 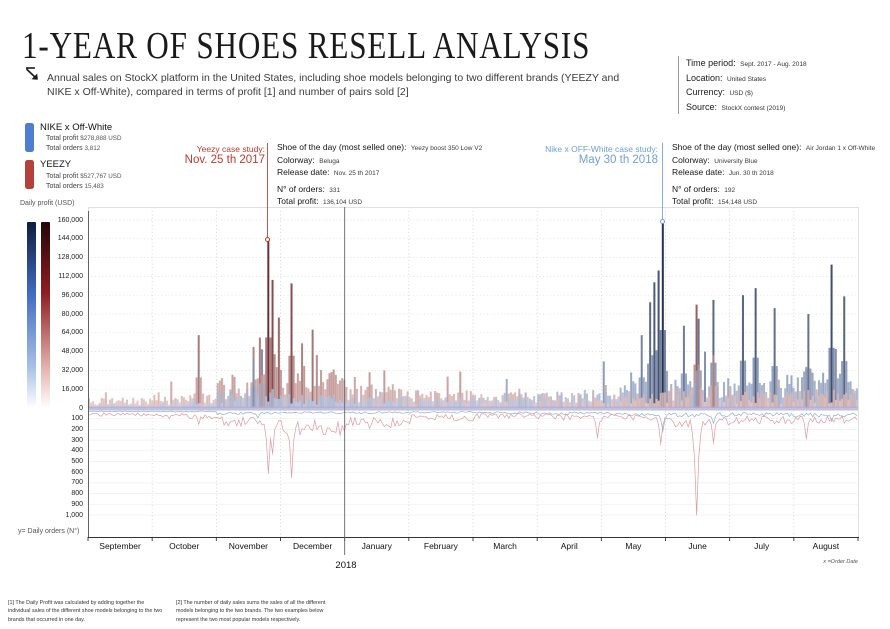 What do you see at coordinates (72, 352) in the screenshot?
I see `y-tick-profit: 48,000` at bounding box center [72, 352].